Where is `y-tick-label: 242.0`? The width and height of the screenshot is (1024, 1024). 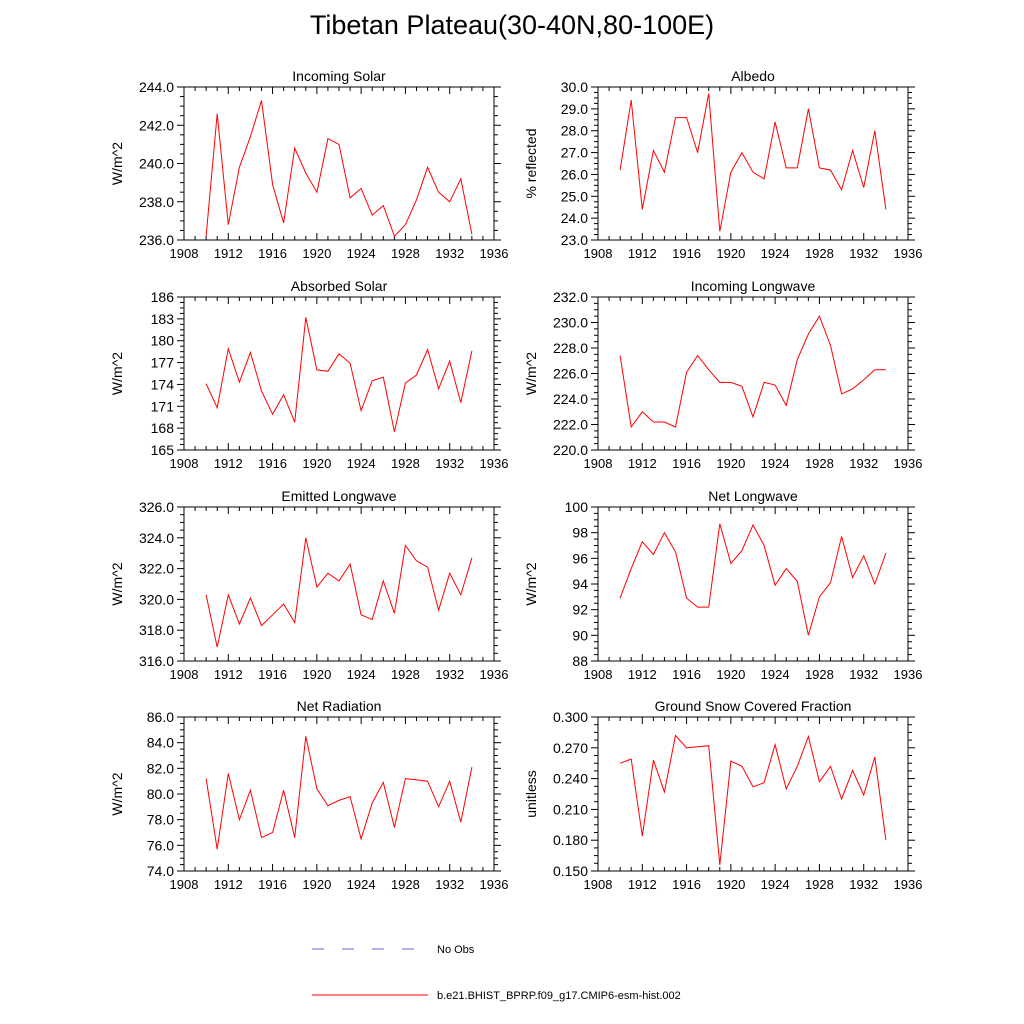
y-tick-label: 242.0 is located at coordinates (156, 125).